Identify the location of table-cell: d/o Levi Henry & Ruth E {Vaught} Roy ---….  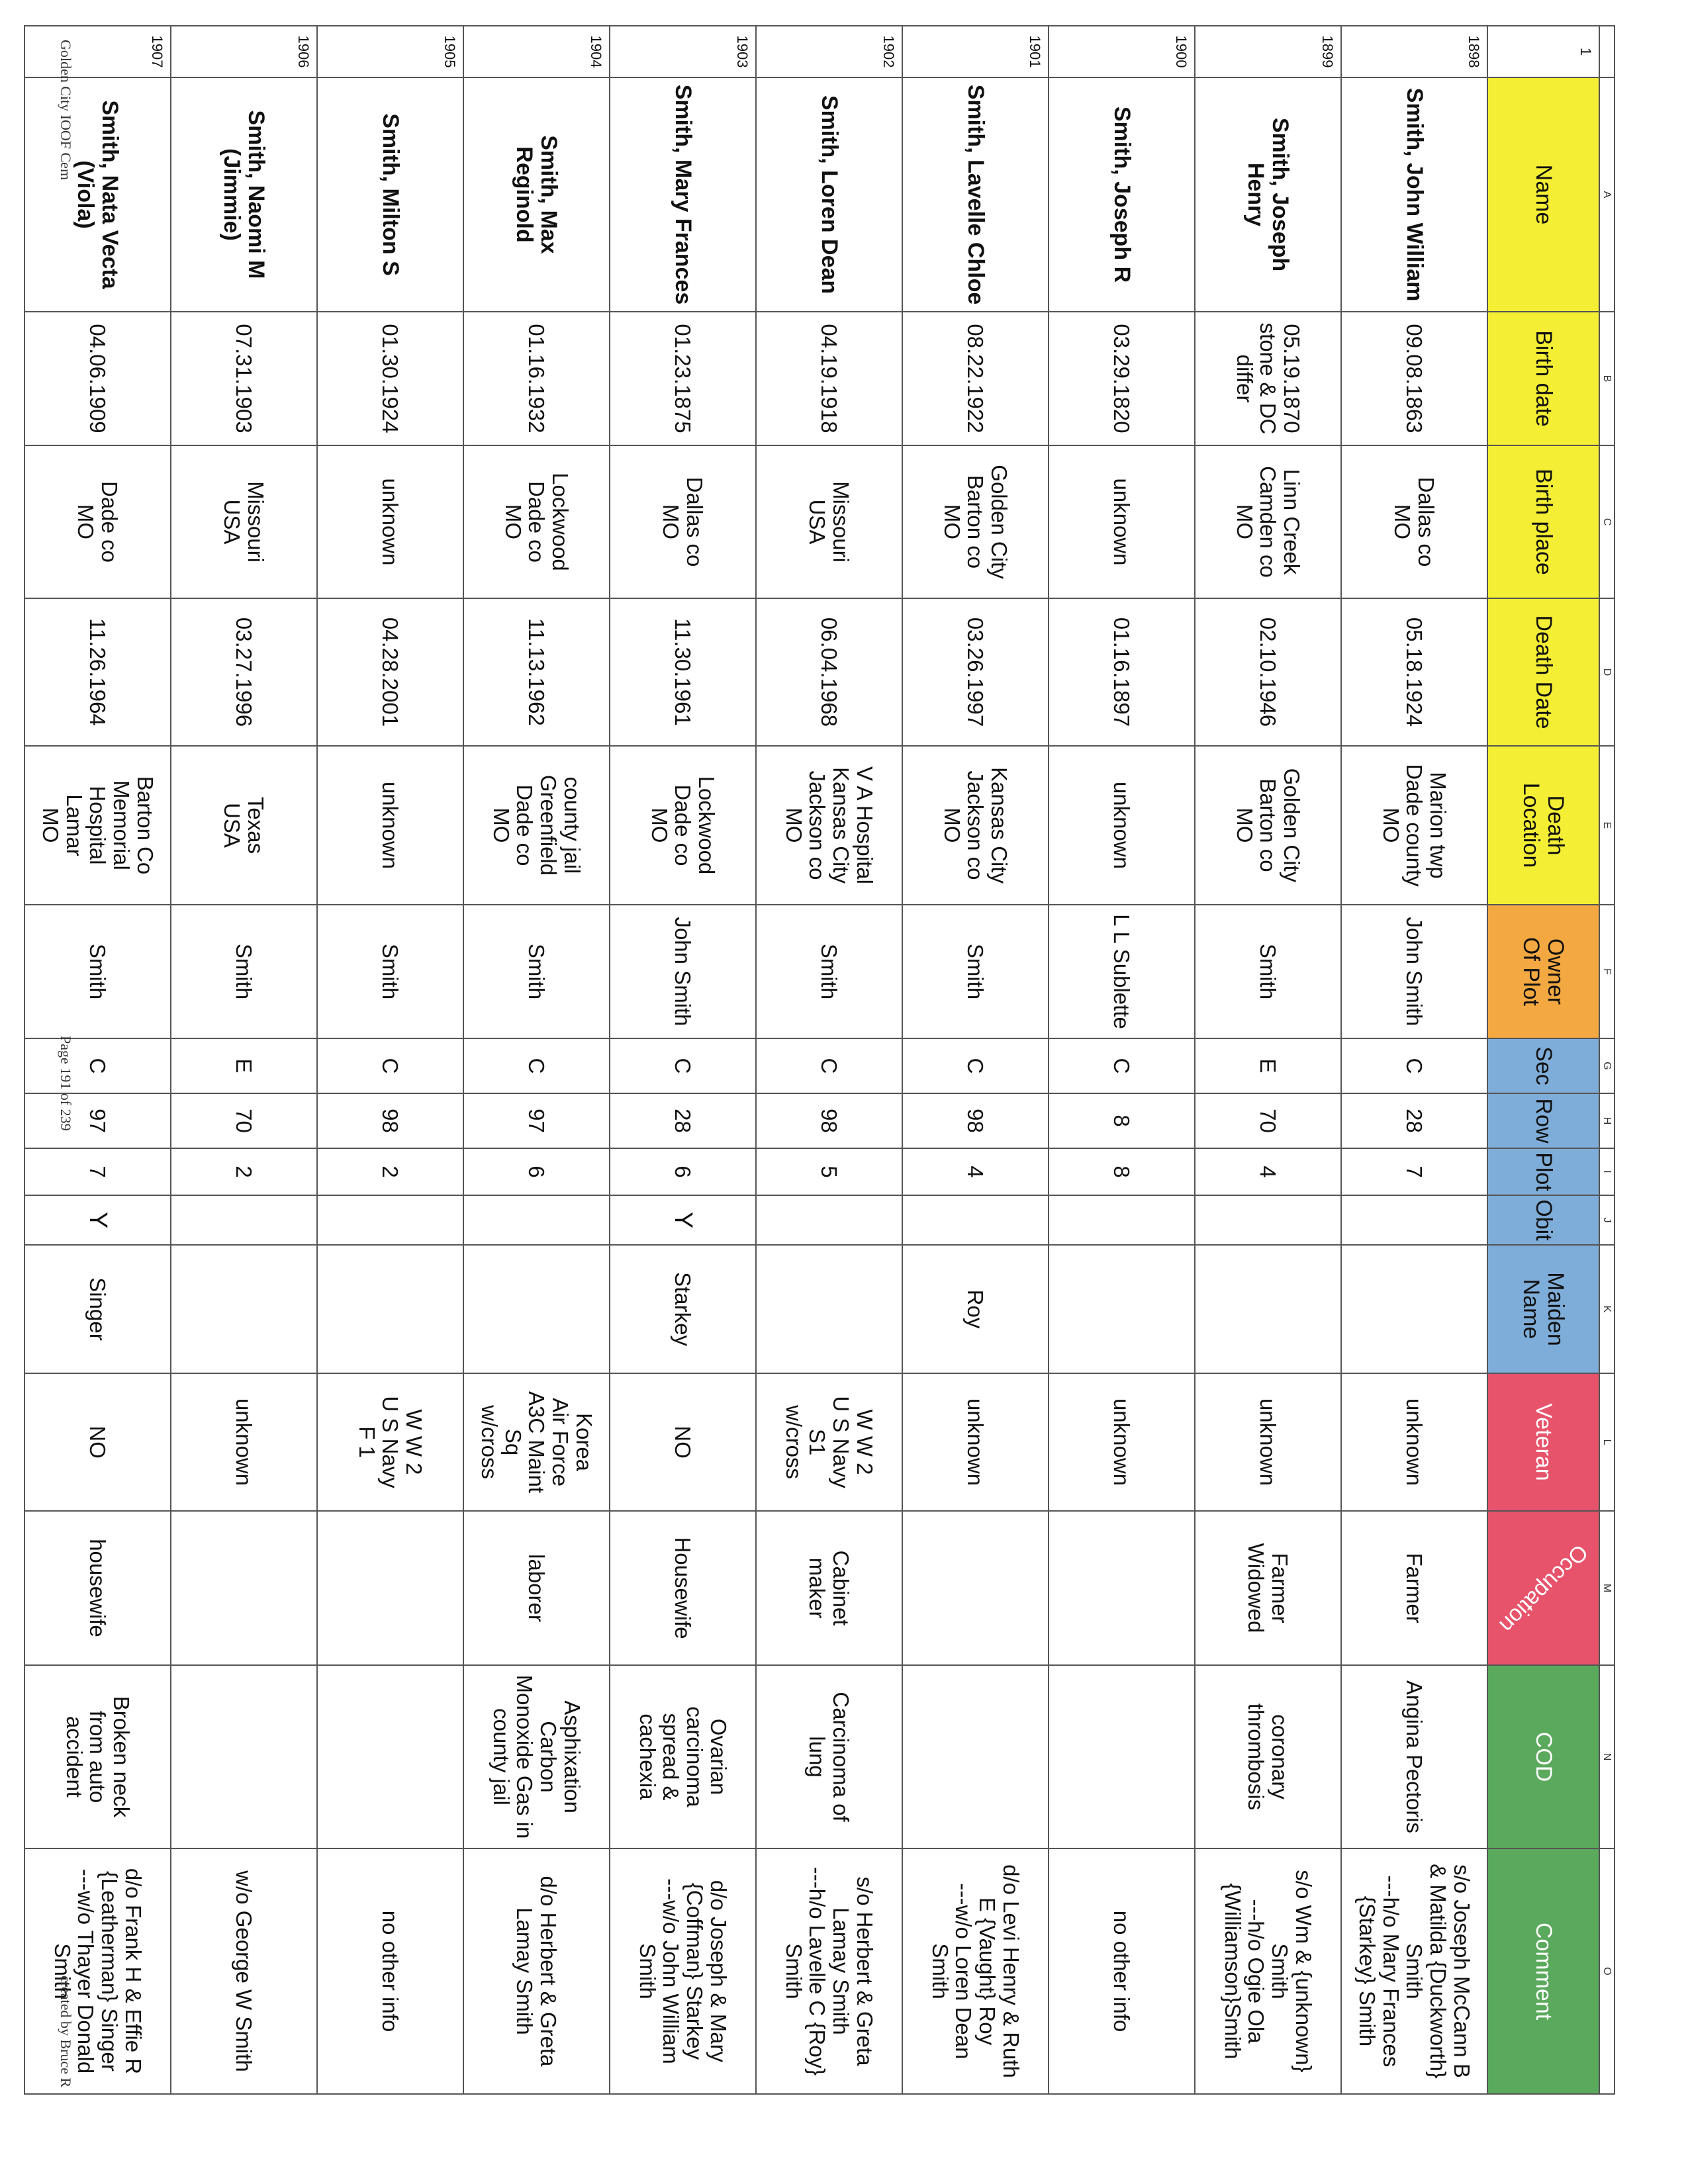
(975, 1971).